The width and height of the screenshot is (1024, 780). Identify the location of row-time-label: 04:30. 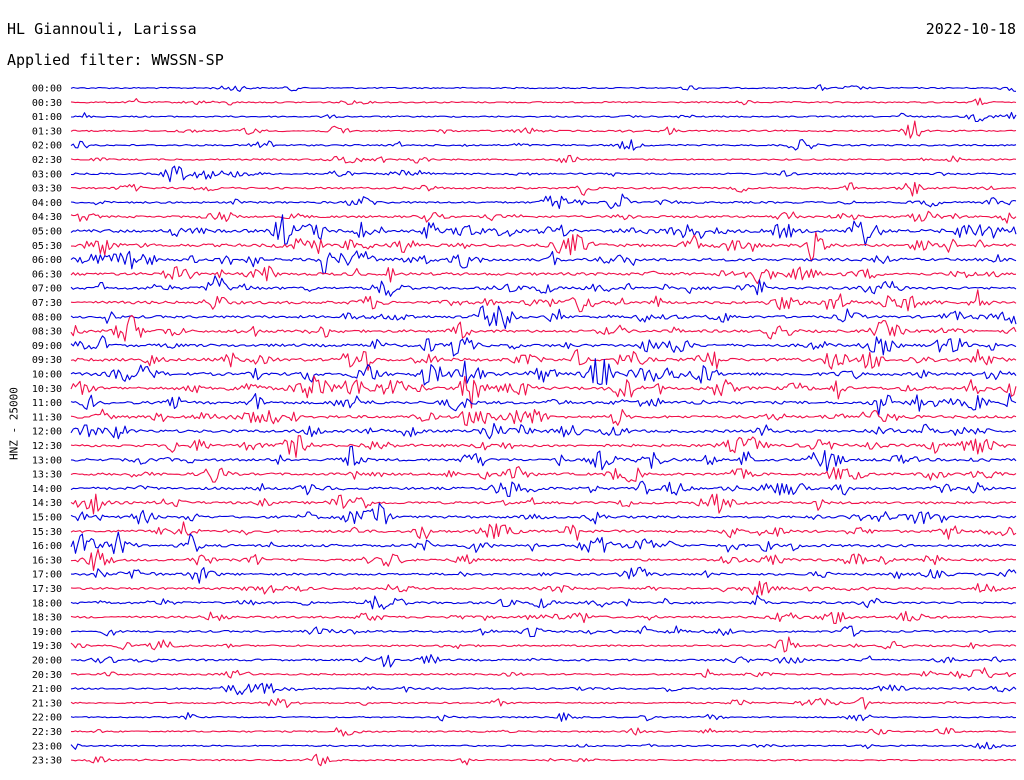
(47, 217).